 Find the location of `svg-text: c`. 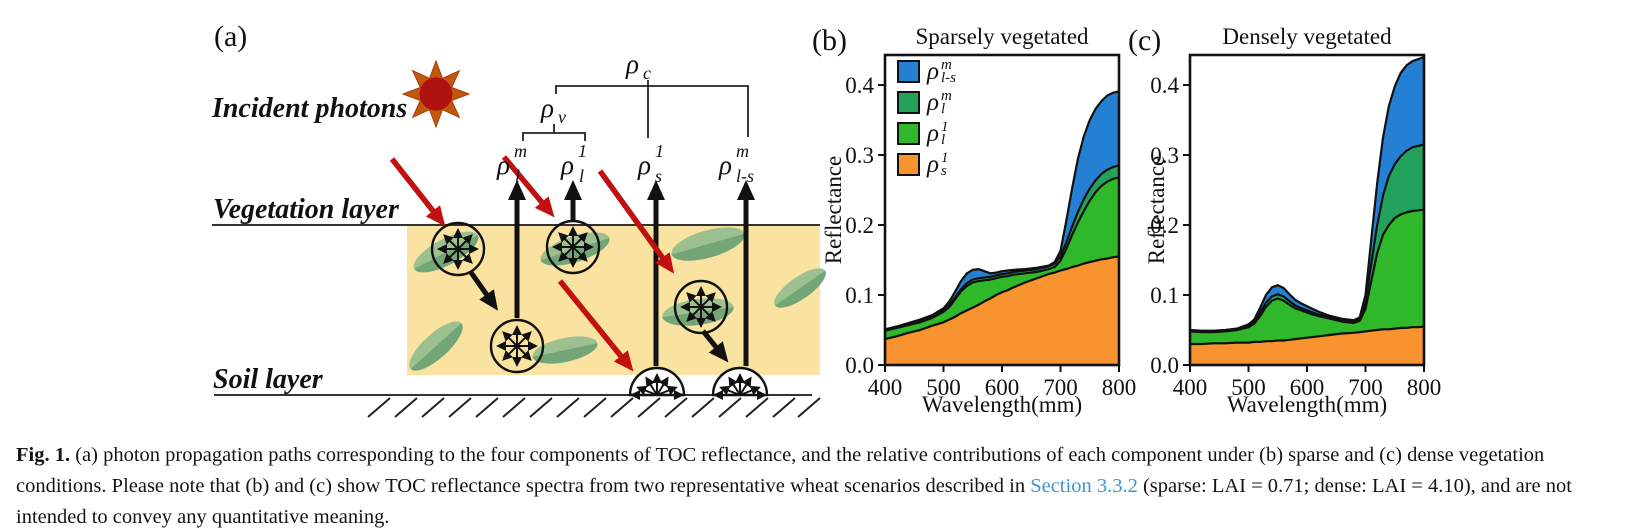

svg-text: c is located at coordinates (647, 73).